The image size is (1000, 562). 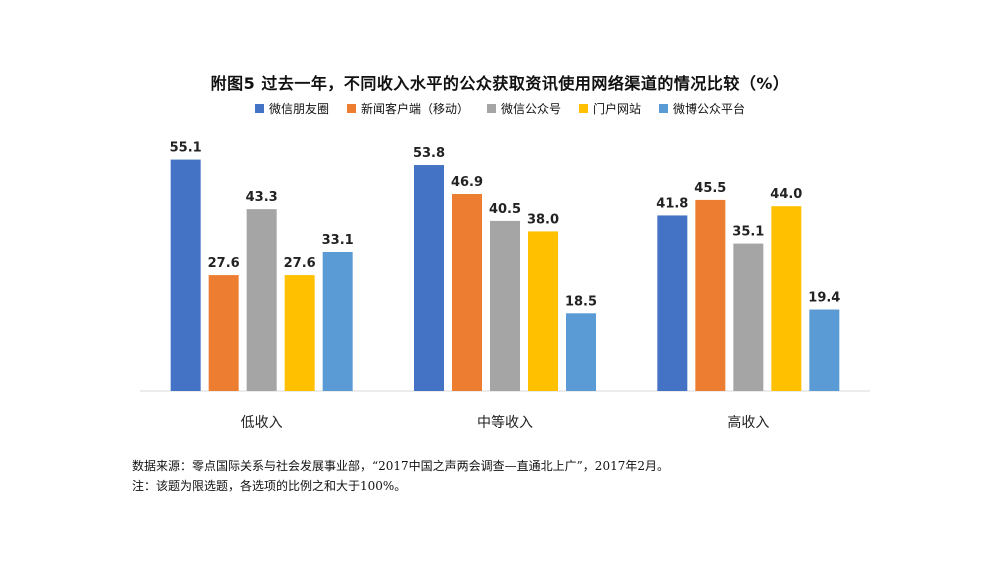 I want to click on legend-label: 新闻客户端（移动）, so click(x=414, y=109).